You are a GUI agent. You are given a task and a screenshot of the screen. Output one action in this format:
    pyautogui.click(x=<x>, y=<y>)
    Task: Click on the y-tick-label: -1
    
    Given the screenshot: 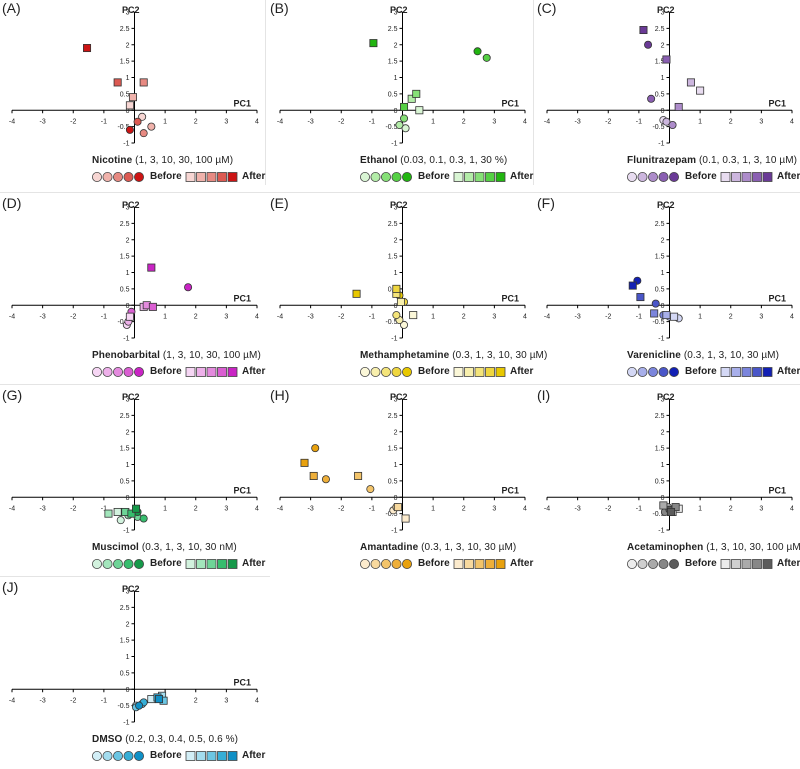 What is the action you would take?
    pyautogui.click(x=126, y=144)
    